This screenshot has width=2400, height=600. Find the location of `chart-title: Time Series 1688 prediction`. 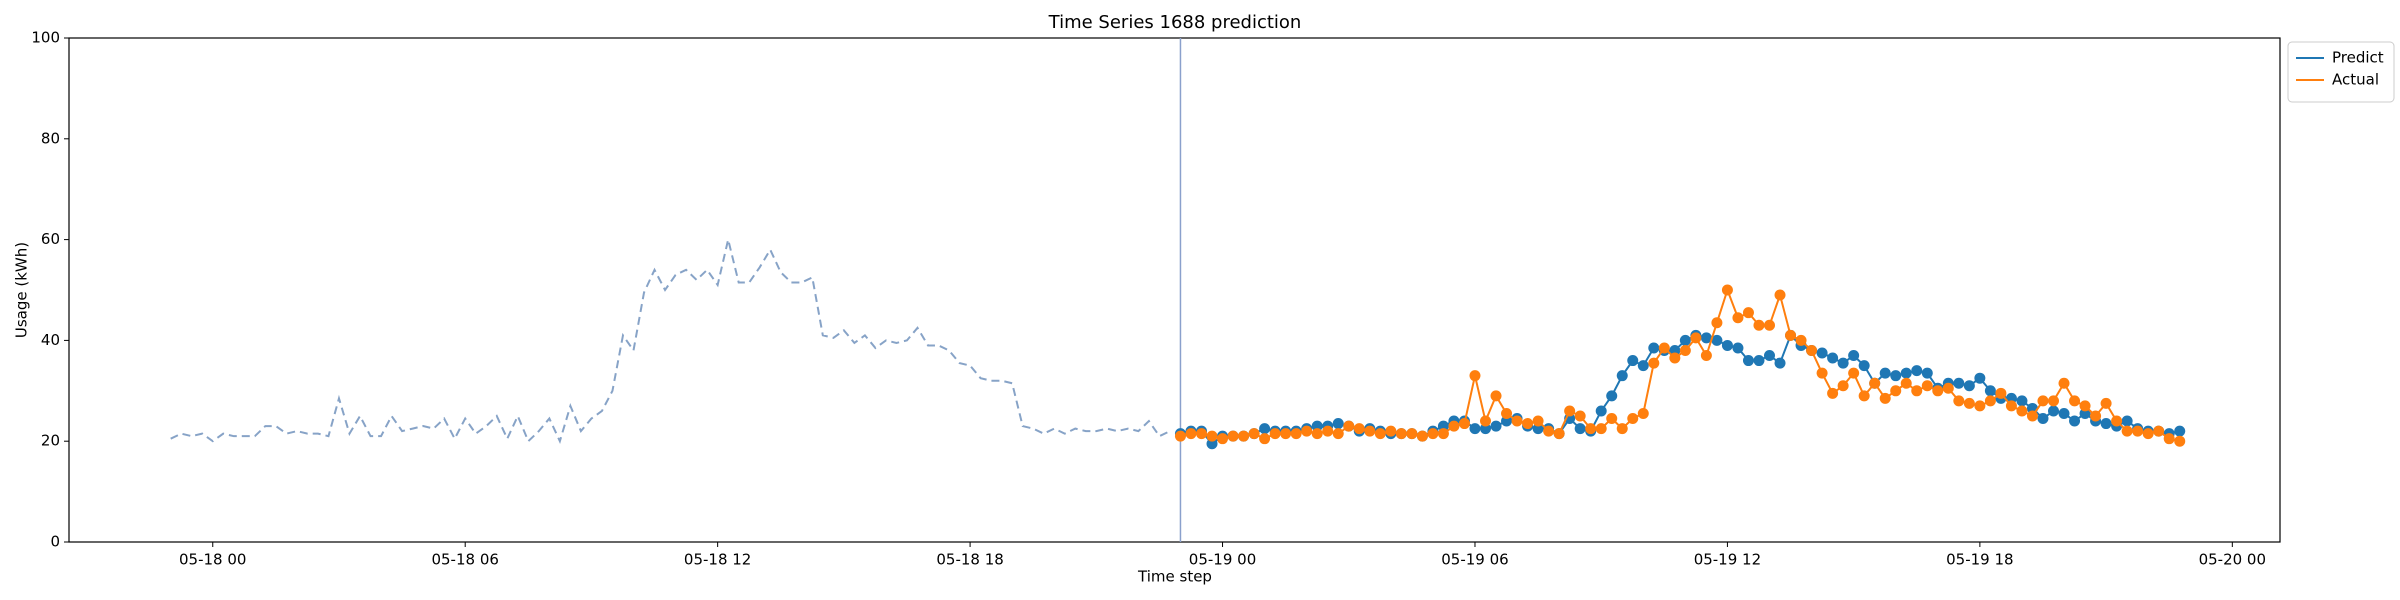

chart-title: Time Series 1688 prediction is located at coordinates (1175, 22).